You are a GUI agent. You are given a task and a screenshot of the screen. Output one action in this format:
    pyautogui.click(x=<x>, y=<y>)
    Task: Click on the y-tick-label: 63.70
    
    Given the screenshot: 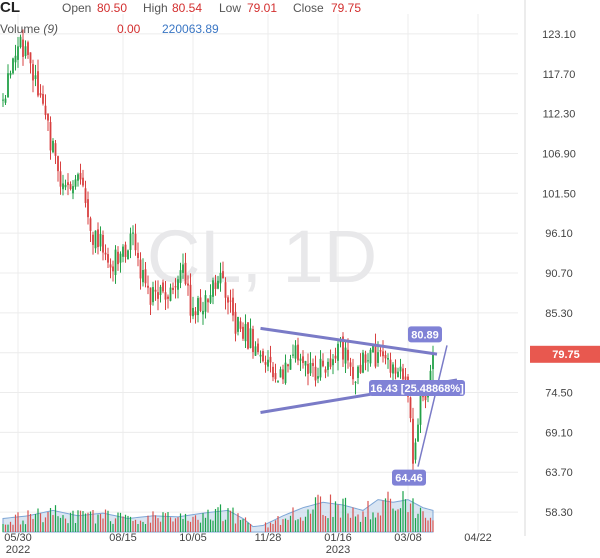 What is the action you would take?
    pyautogui.click(x=559, y=473)
    